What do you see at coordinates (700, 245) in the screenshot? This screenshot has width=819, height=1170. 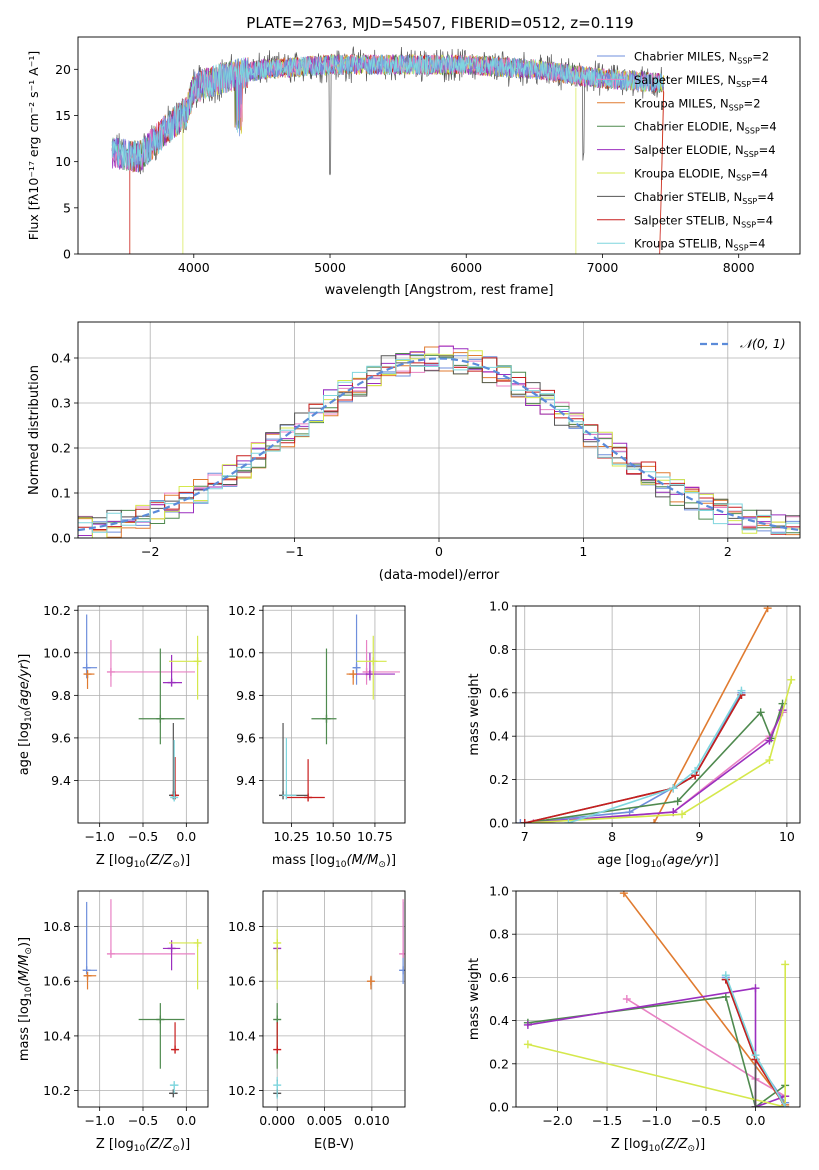 I see `legend-label: Kroupa STELIB, NSSP=4` at bounding box center [700, 245].